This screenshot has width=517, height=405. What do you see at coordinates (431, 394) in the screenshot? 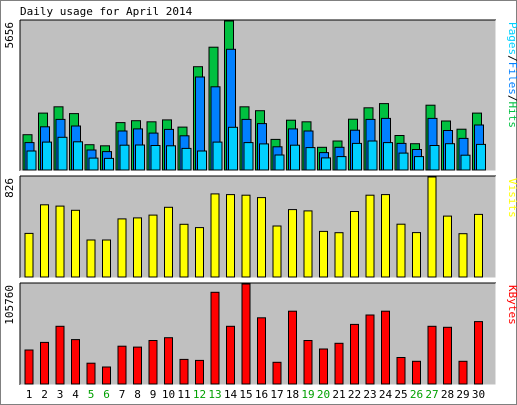
I see `x-tick-label-day-27: 27` at bounding box center [431, 394].